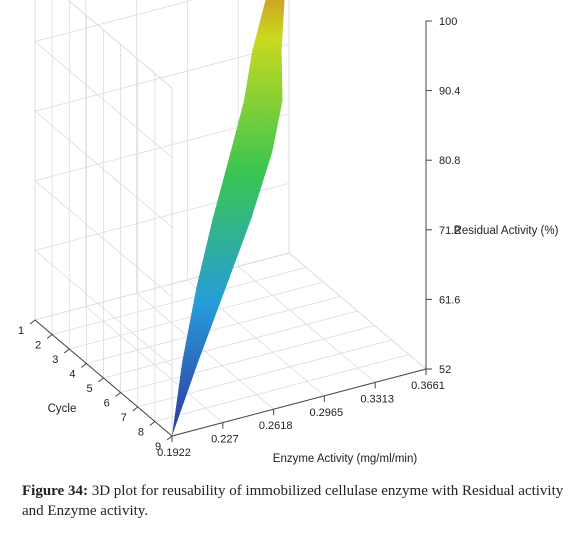  What do you see at coordinates (107, 404) in the screenshot?
I see `y-tick-label: 6` at bounding box center [107, 404].